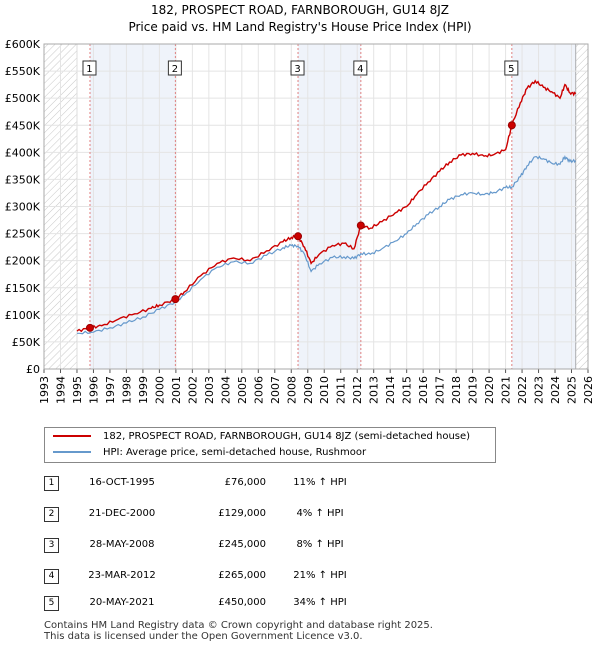 The height and width of the screenshot is (650, 600). Describe the element at coordinates (242, 575) in the screenshot. I see `sale-price: £265,000` at that location.